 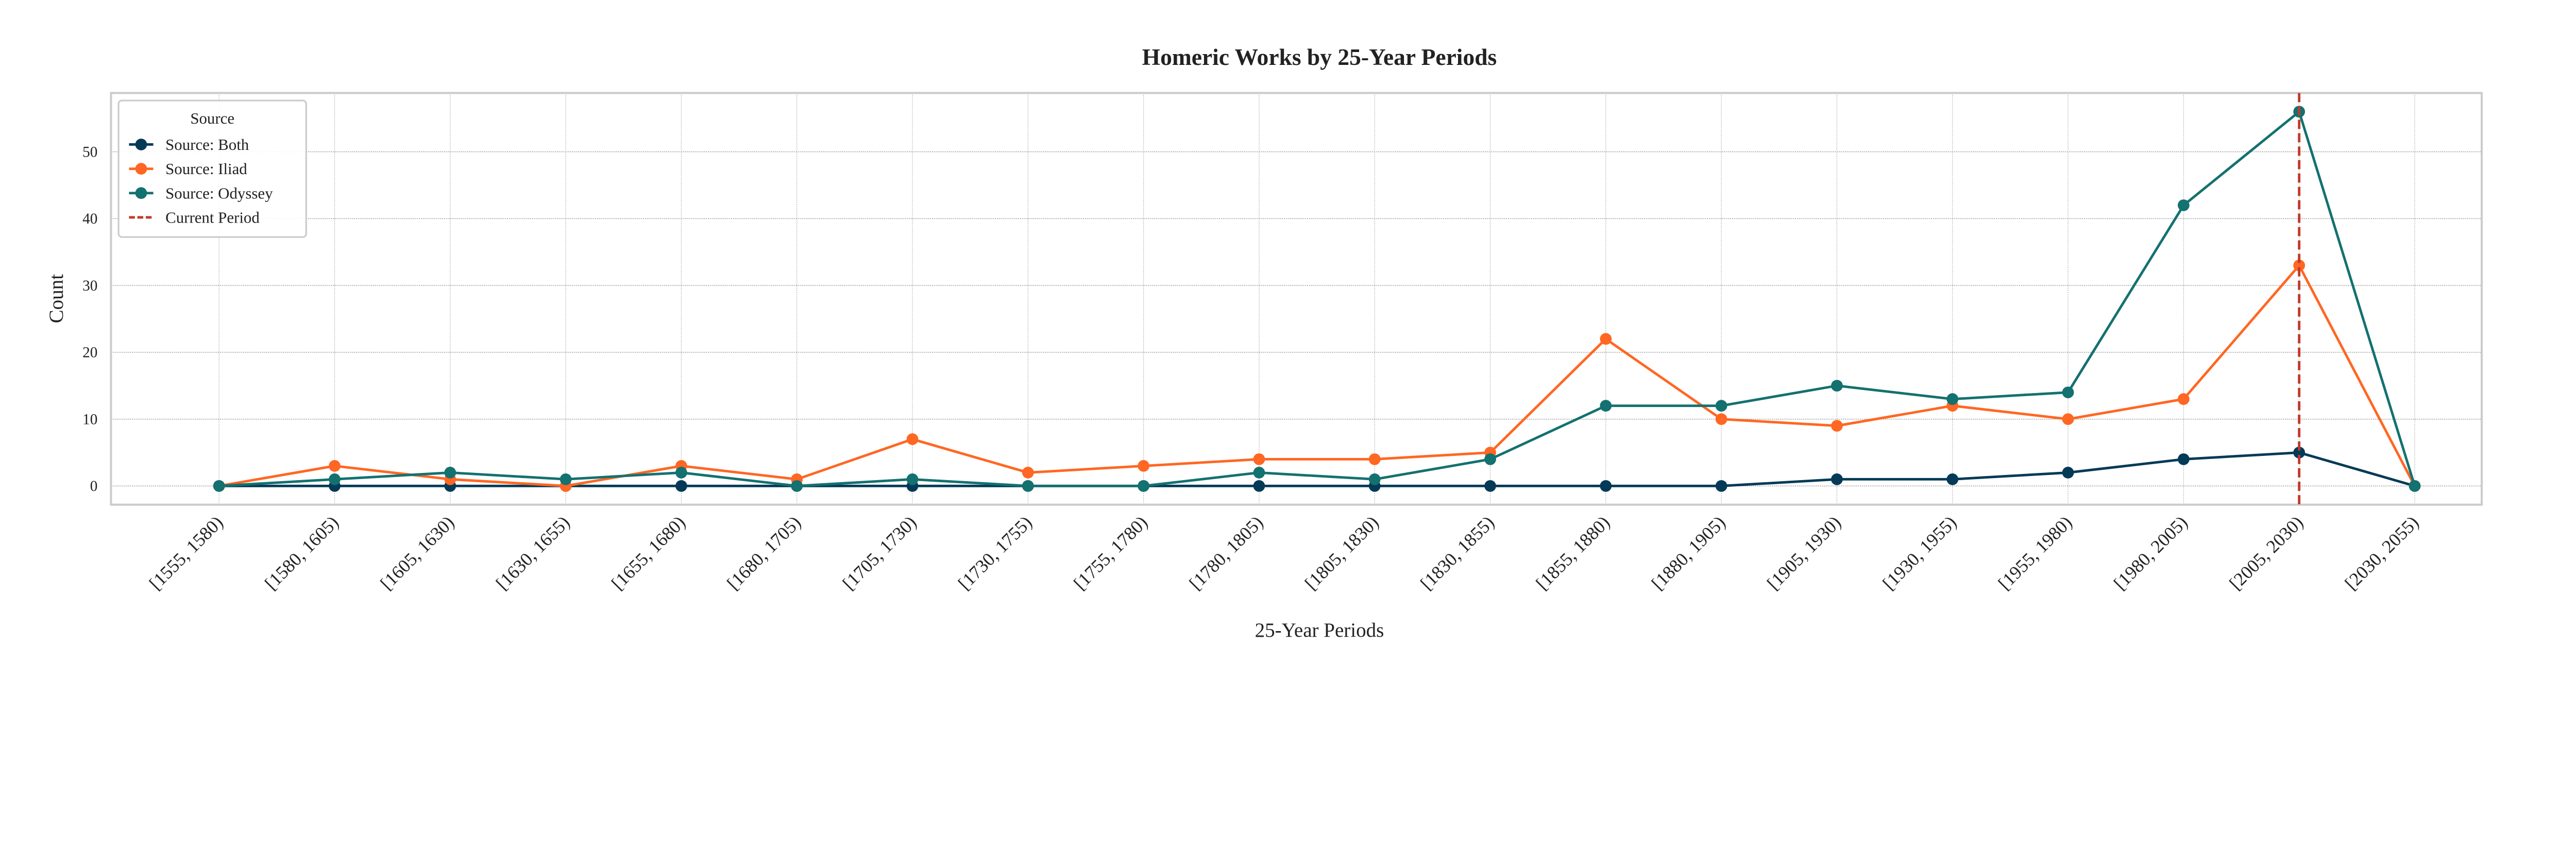 I want to click on y-tick-label: 40, so click(x=89, y=219).